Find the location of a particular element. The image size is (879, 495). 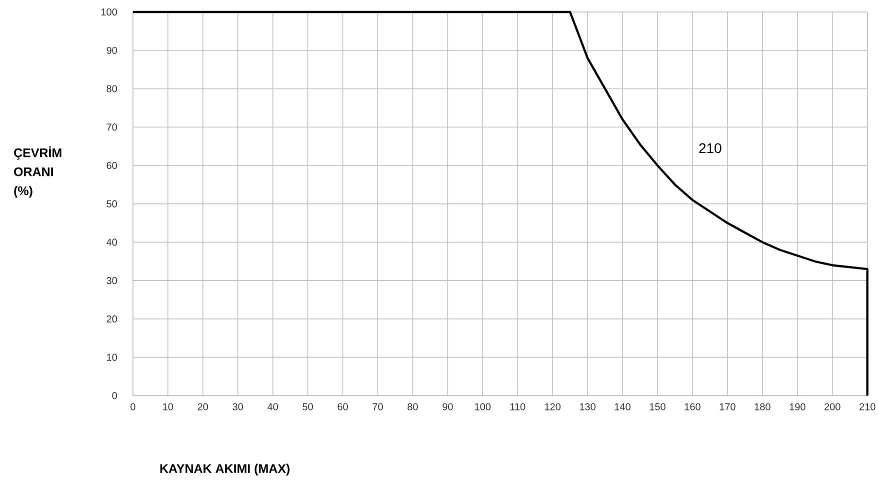

annotation: 210 is located at coordinates (710, 148).